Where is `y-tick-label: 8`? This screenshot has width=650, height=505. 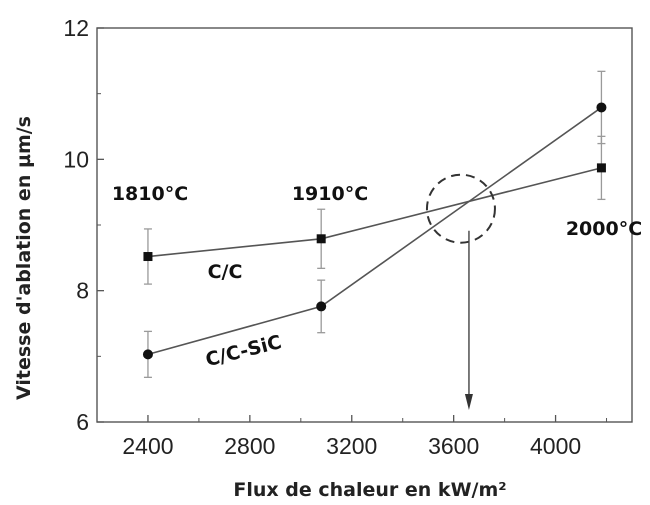
y-tick-label: 8 is located at coordinates (82, 291).